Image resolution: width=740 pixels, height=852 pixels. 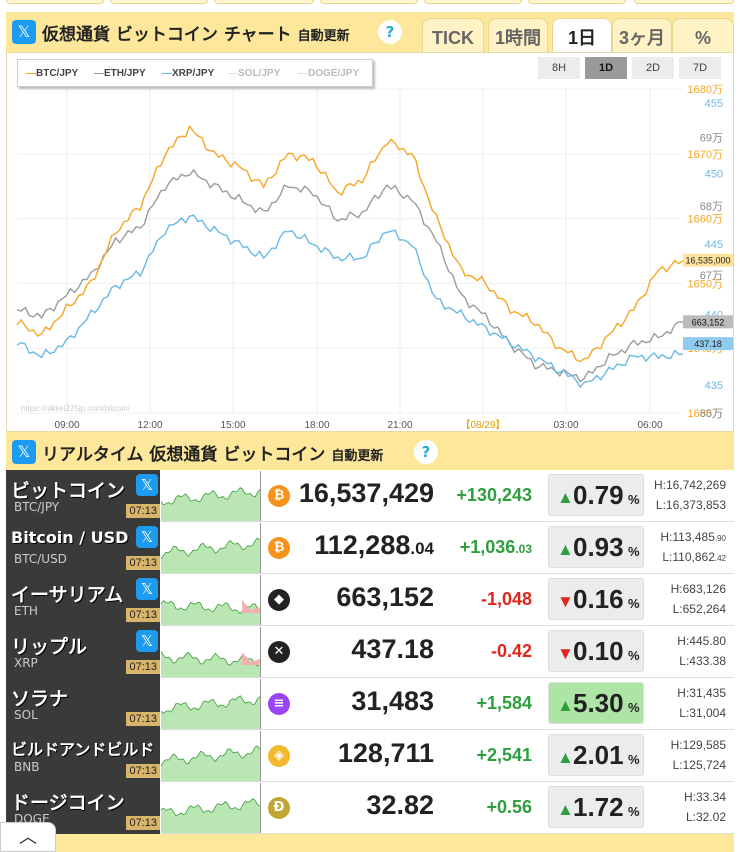 I want to click on legend-xrp: —XRP/JPY, so click(x=188, y=73).